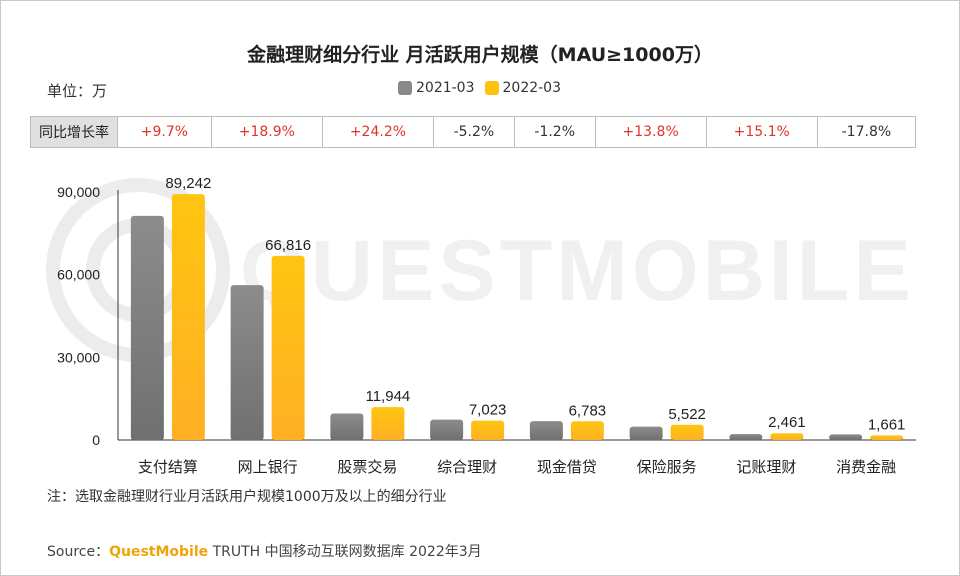  What do you see at coordinates (761, 132) in the screenshot?
I see `yoy-cell: +15.1%` at bounding box center [761, 132].